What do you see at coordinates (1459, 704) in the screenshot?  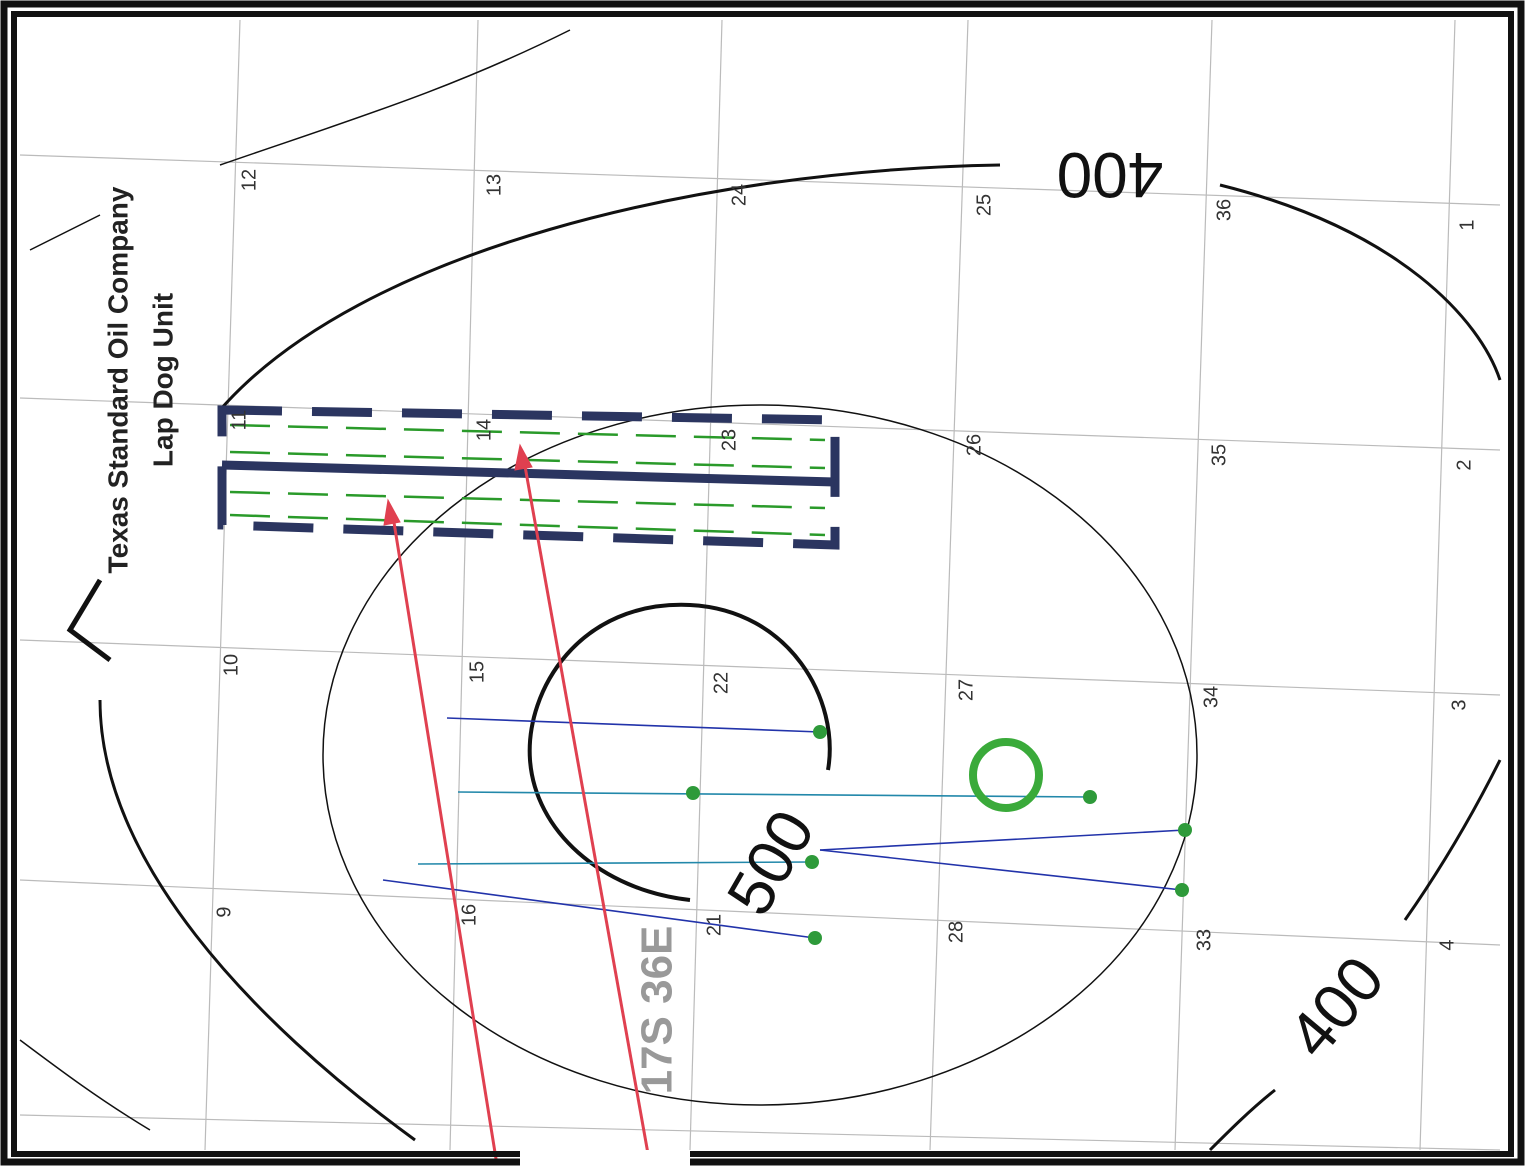 I see `section-number: 3` at bounding box center [1459, 704].